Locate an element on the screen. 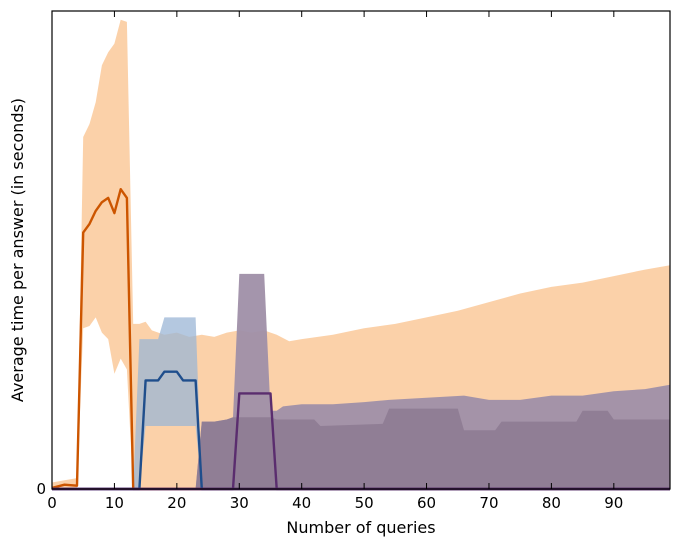 The width and height of the screenshot is (681, 548). x-tick-label: 40 is located at coordinates (301, 503).